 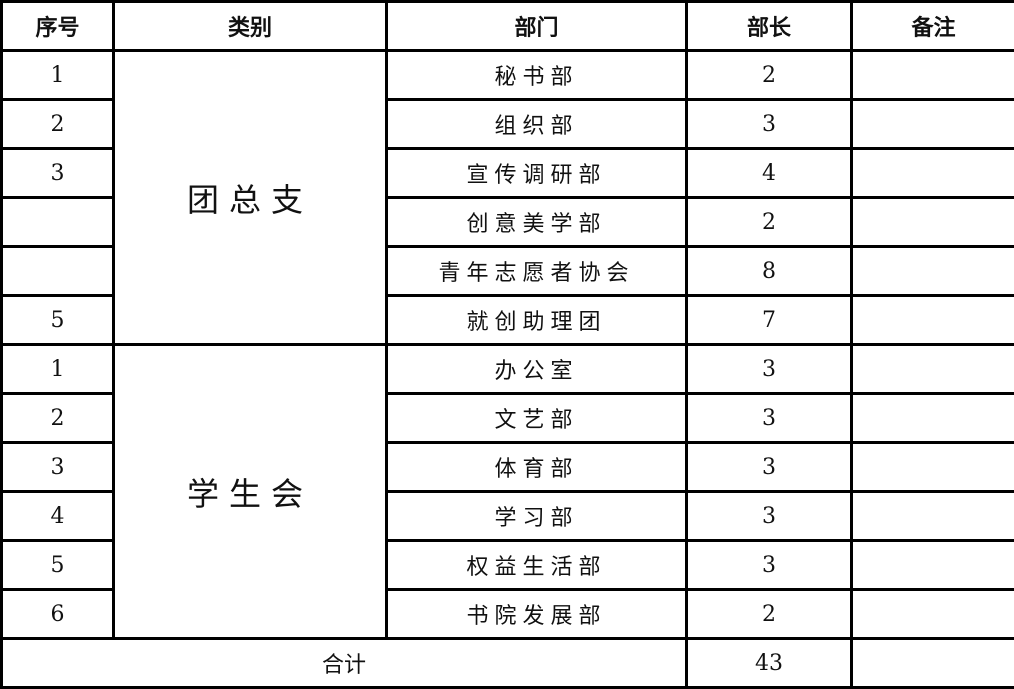 I want to click on department-cell: 秘书部, so click(x=537, y=75).